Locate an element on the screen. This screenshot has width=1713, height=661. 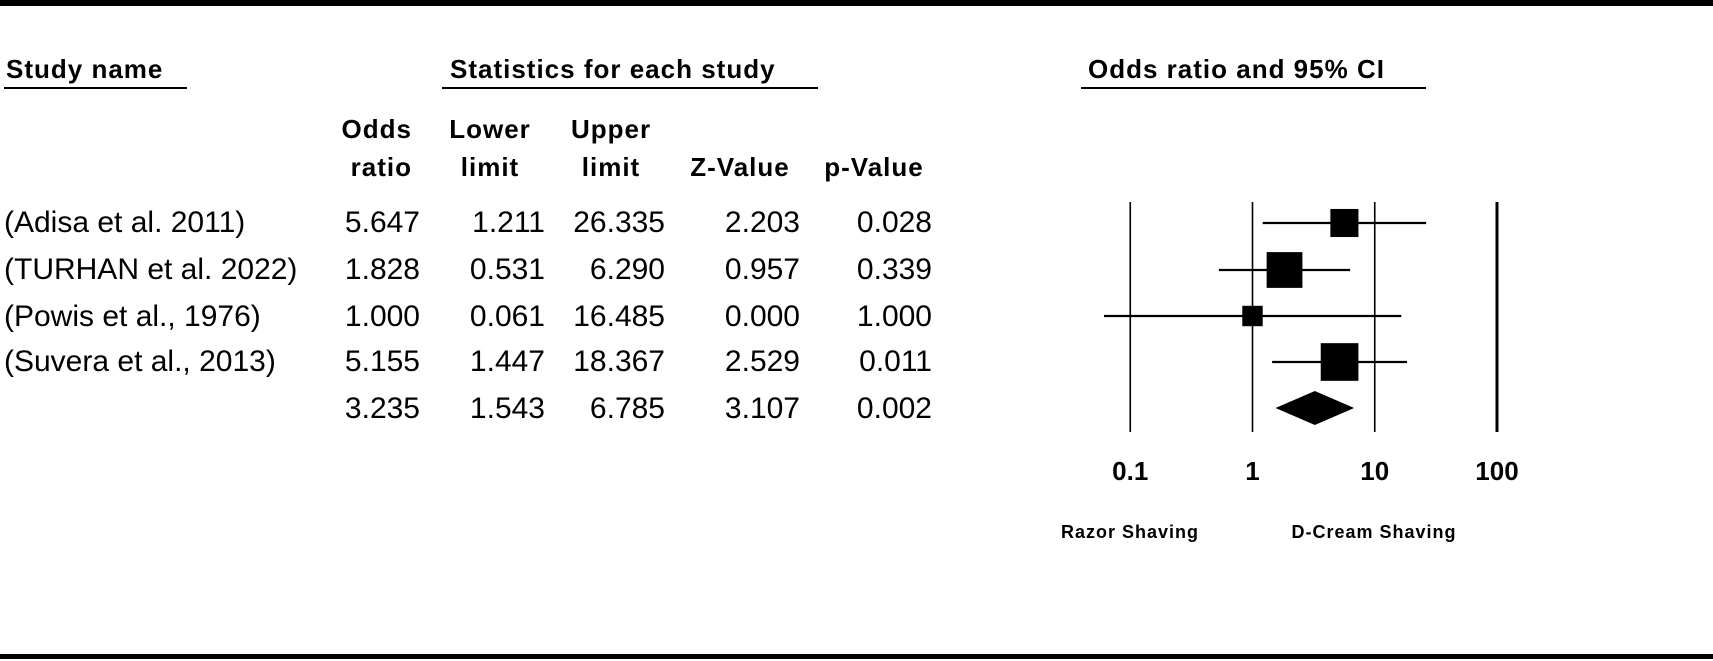
odds-ratio-ci-header: Odds ratio and 95% CI is located at coordinates (1236, 69).